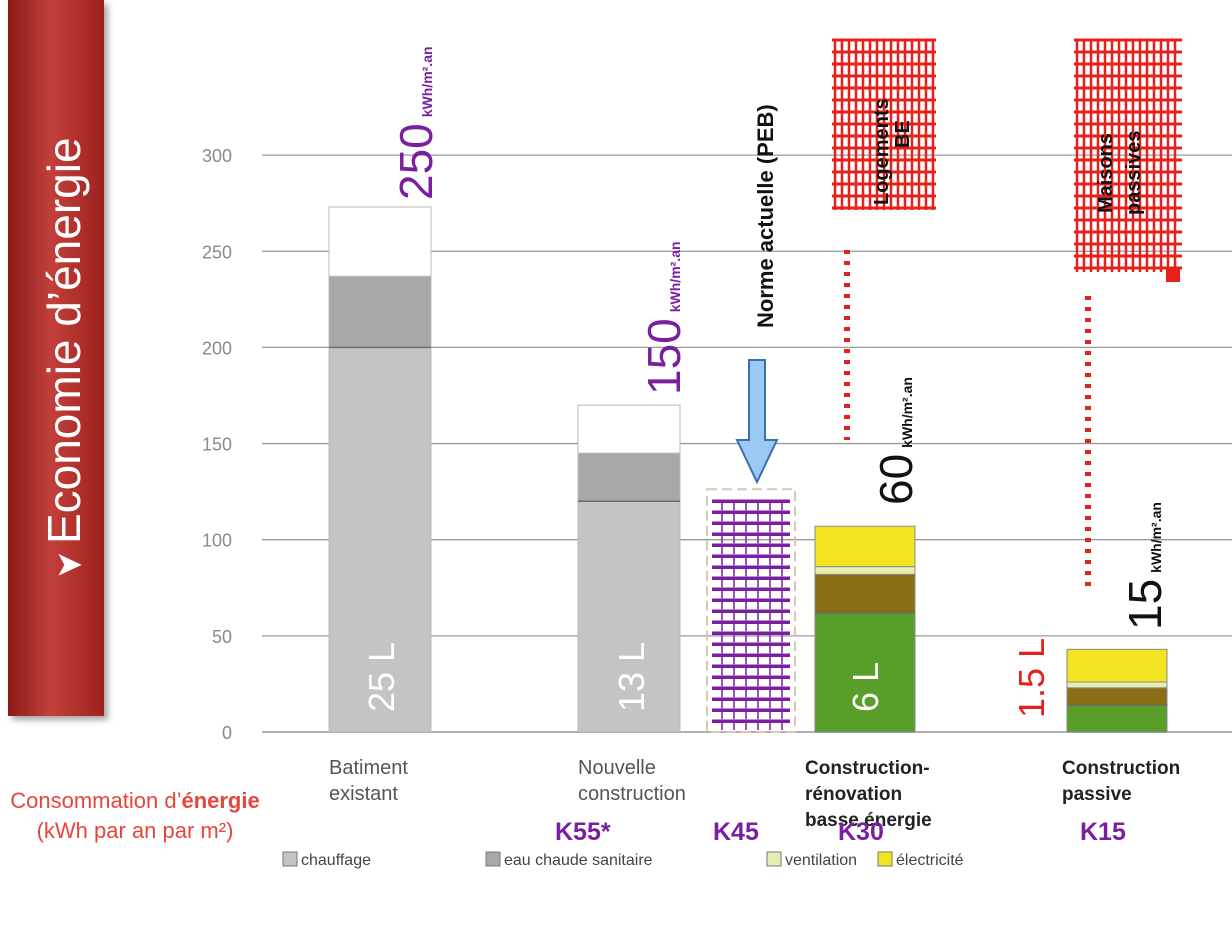  I want to click on category-label: Construction, so click(1121, 768).